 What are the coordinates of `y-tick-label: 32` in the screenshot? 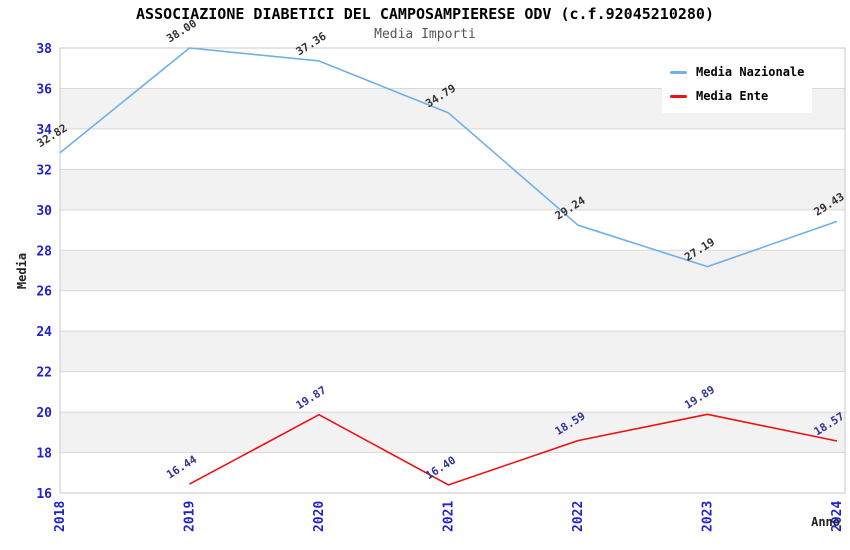 It's located at (44, 170).